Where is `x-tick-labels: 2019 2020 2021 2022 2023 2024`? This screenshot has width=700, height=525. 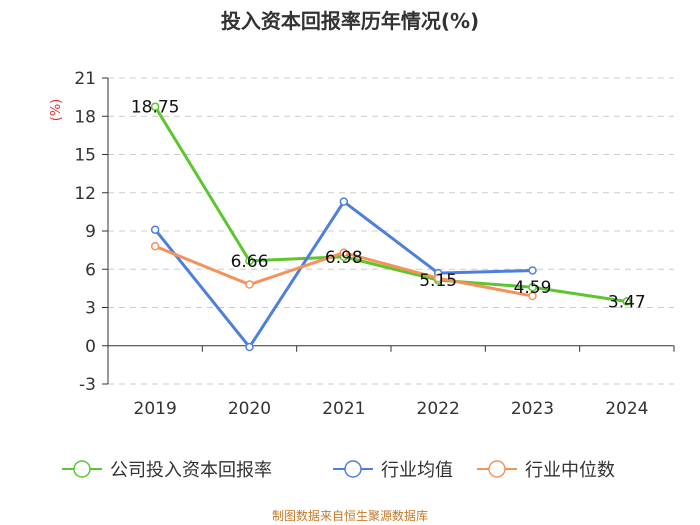 x-tick-labels: 2019 2020 2021 2022 2023 2024 is located at coordinates (391, 409).